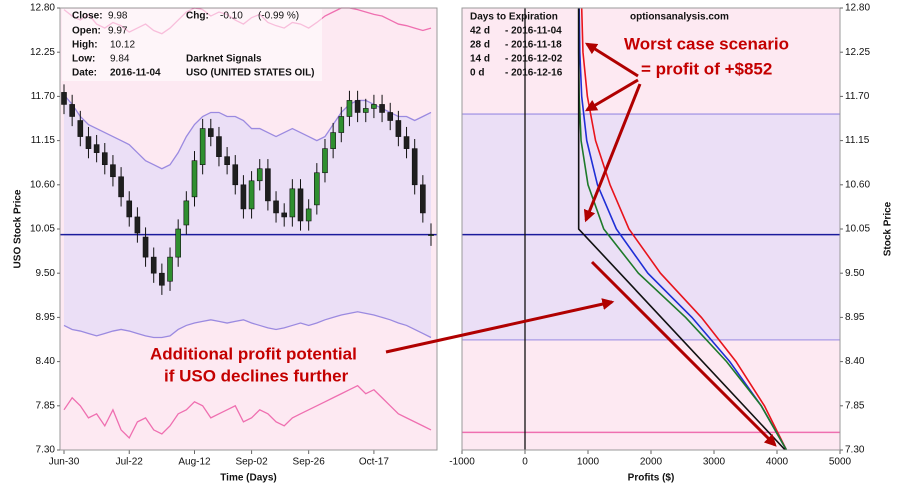 This screenshot has height=487, width=900. What do you see at coordinates (251, 462) in the screenshot?
I see `x-tick-label: Sep-02` at bounding box center [251, 462].